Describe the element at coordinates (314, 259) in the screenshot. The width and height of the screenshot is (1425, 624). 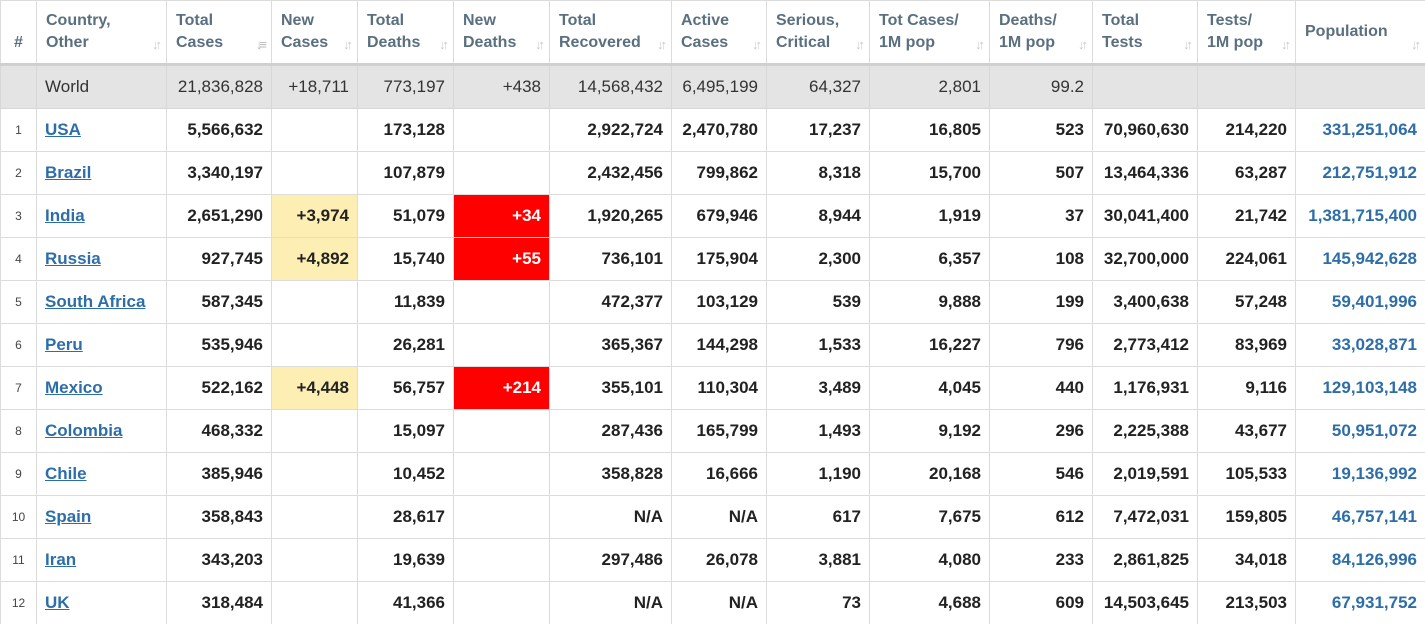
I see `cell-new-cases: +4,892` at that location.